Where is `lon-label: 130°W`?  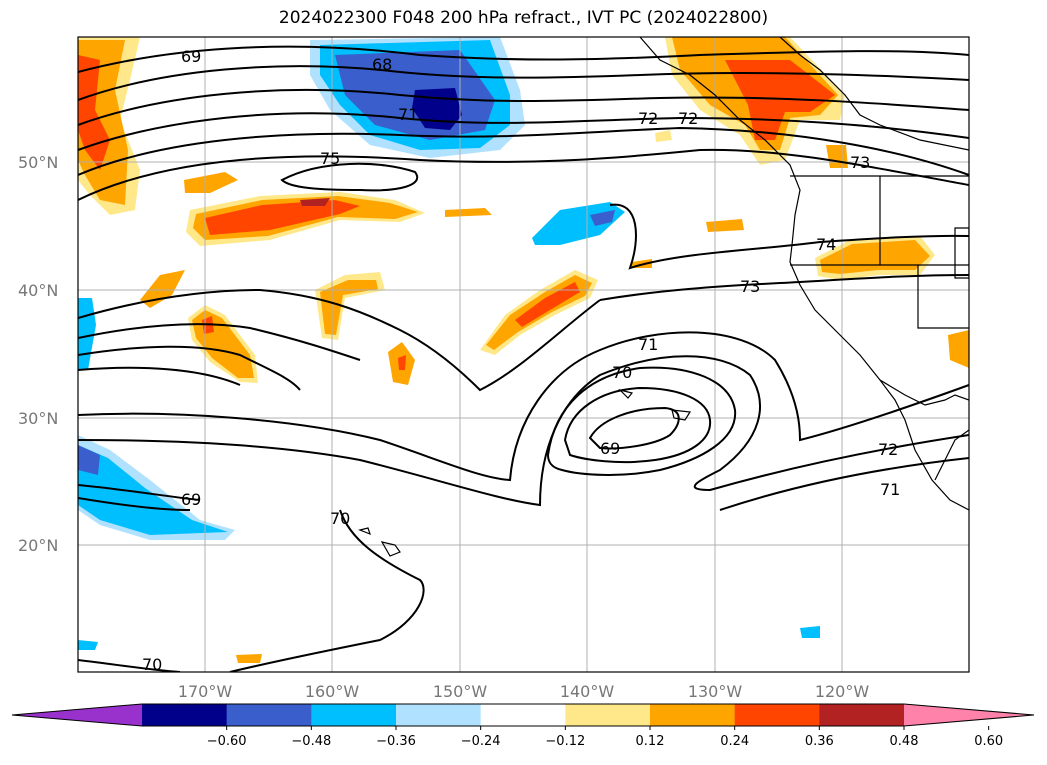
lon-label: 130°W is located at coordinates (715, 691).